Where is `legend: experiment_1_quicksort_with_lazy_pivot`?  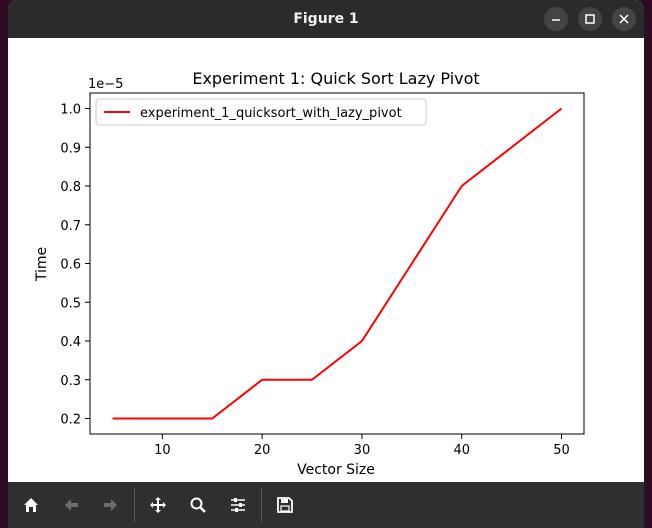 legend: experiment_1_quicksort_with_lazy_pivot is located at coordinates (261, 112).